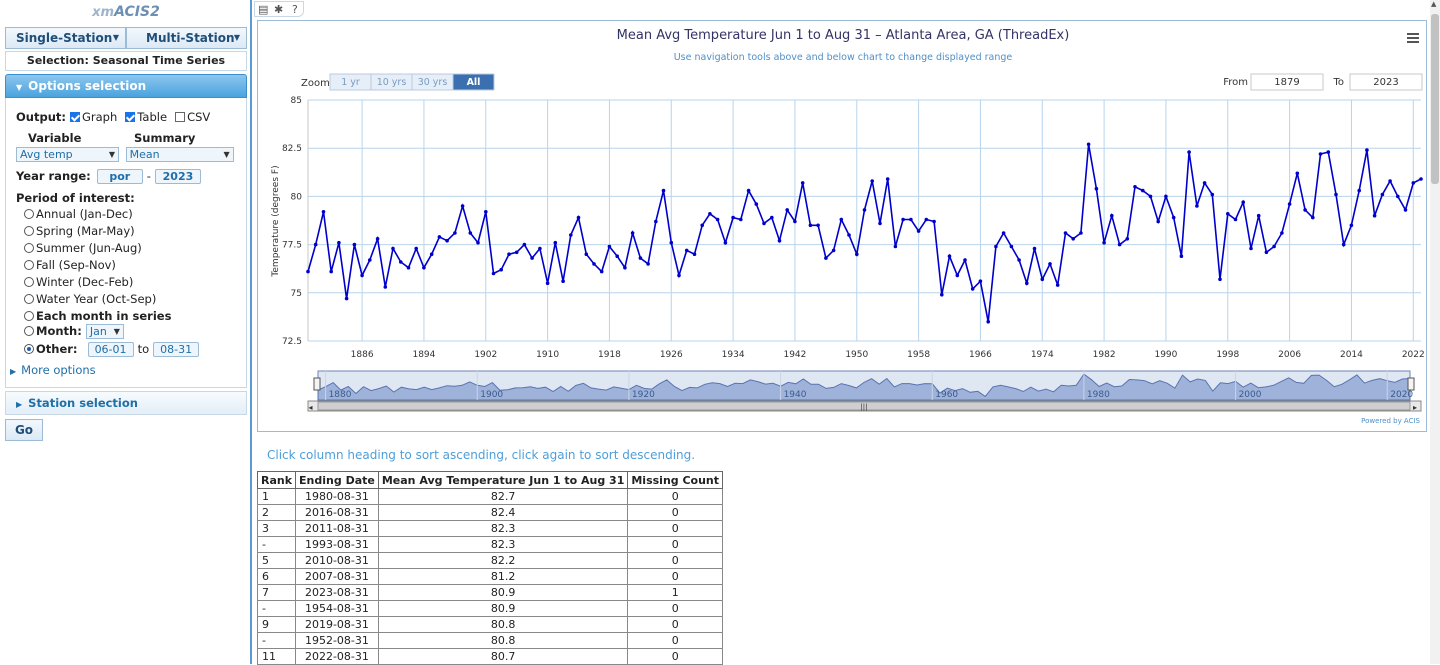  What do you see at coordinates (663, 190) in the screenshot?
I see `data-point-1925` at bounding box center [663, 190].